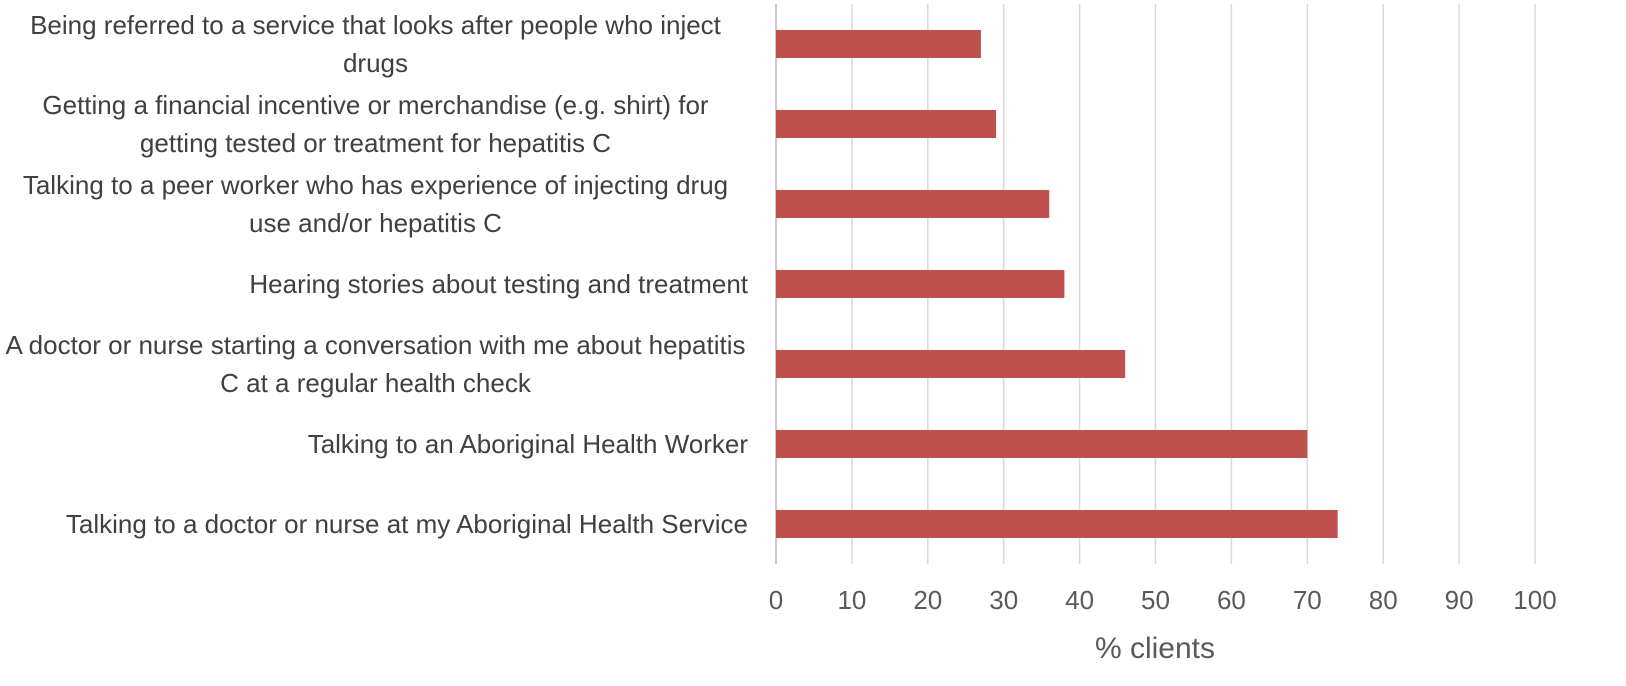 Image resolution: width=1626 pixels, height=686 pixels. What do you see at coordinates (1003, 600) in the screenshot?
I see `x-tick-label: 30` at bounding box center [1003, 600].